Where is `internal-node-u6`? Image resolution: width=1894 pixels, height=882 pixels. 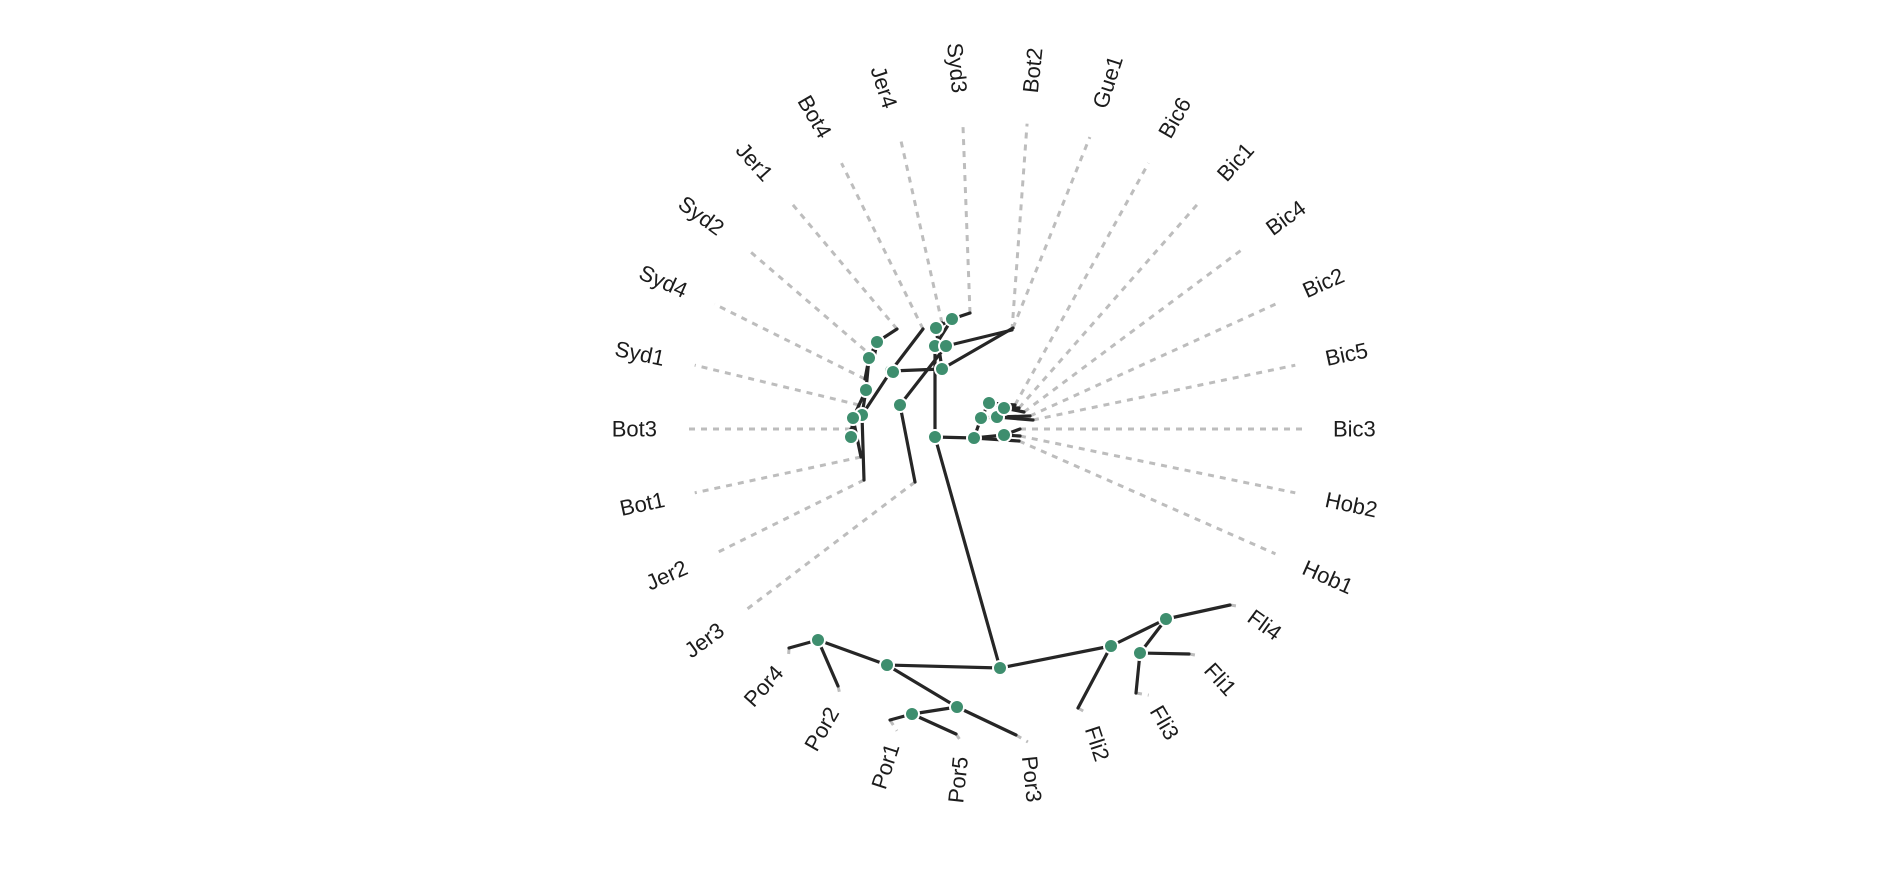 internal-node-u6 is located at coordinates (866, 390).